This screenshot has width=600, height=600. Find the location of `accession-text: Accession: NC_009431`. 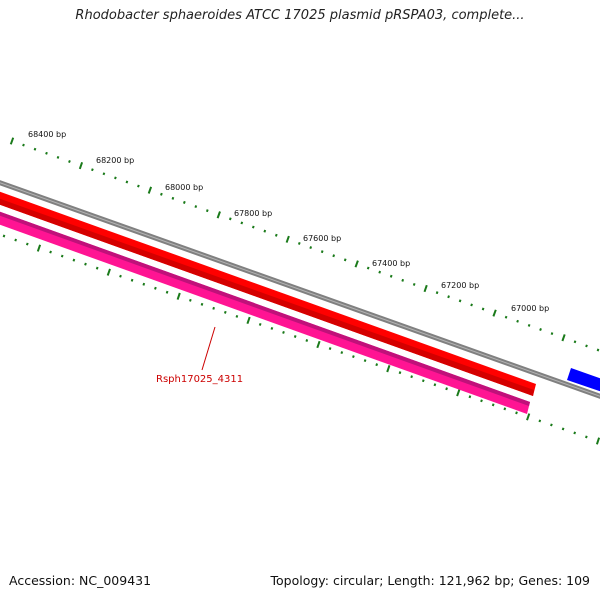

accession-text: Accession: NC_009431 is located at coordinates (80, 580).